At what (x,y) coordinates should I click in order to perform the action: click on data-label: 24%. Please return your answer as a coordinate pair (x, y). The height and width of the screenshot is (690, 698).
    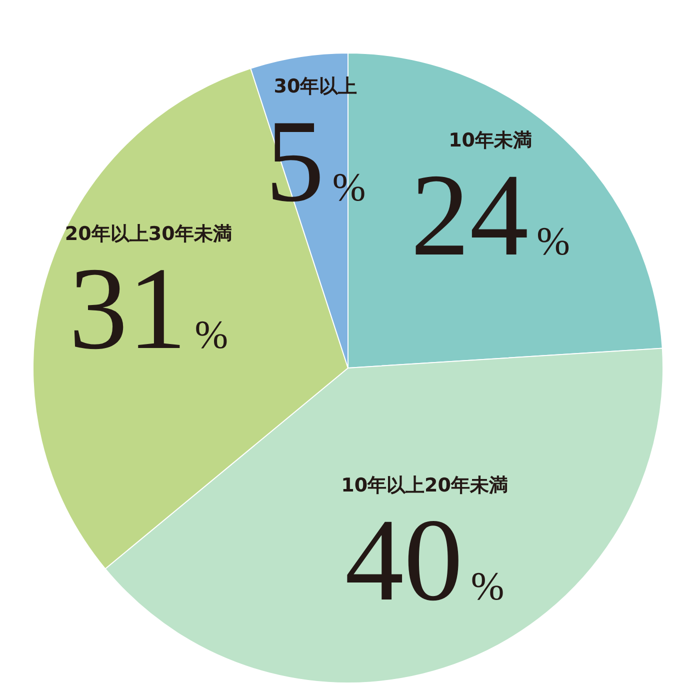
    Looking at the image, I should click on (490, 214).